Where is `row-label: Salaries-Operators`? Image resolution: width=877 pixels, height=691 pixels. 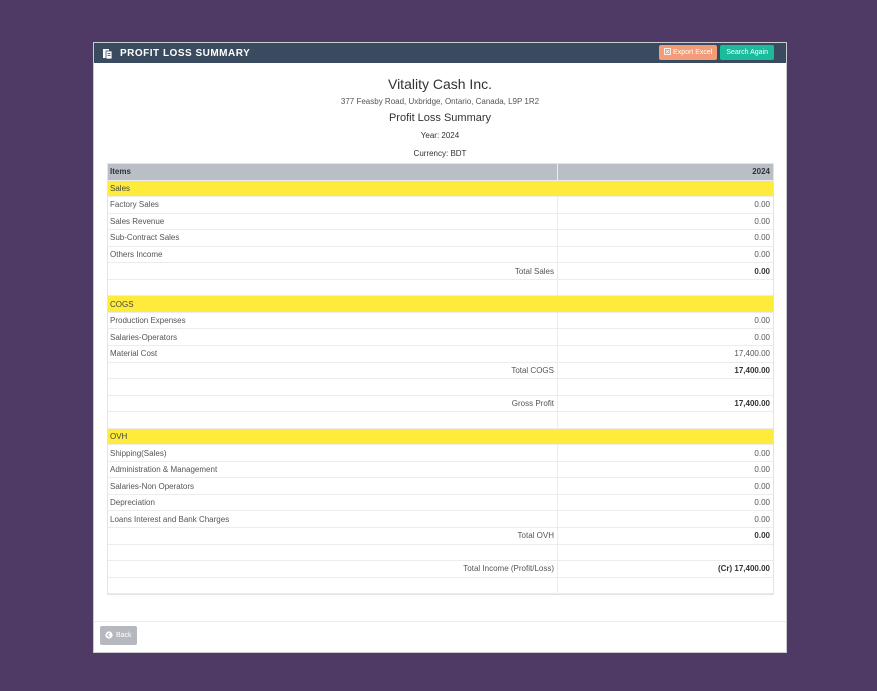
row-label: Salaries-Operators is located at coordinates (333, 337).